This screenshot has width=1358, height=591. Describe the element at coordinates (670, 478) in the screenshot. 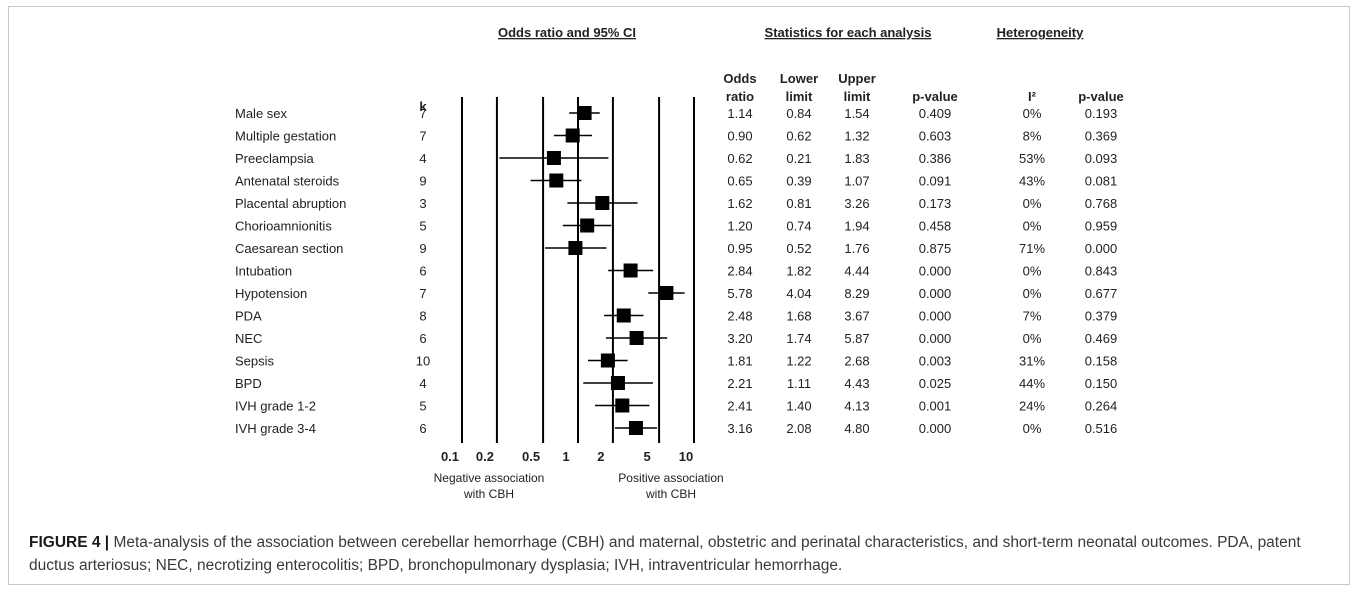

I see `positive-note-1: Positive association` at that location.